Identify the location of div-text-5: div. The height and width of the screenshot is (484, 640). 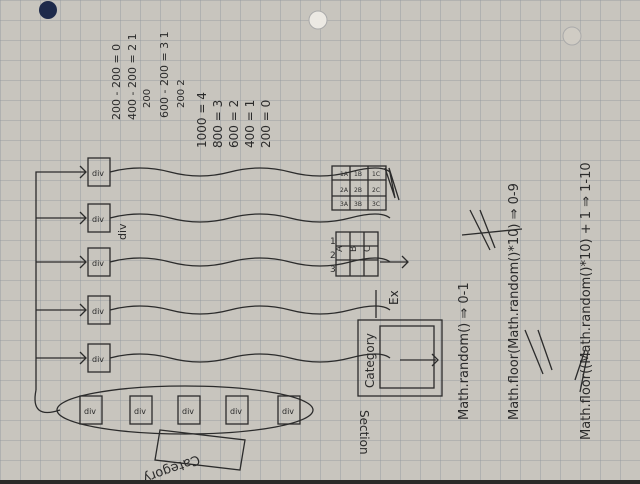
(98, 359).